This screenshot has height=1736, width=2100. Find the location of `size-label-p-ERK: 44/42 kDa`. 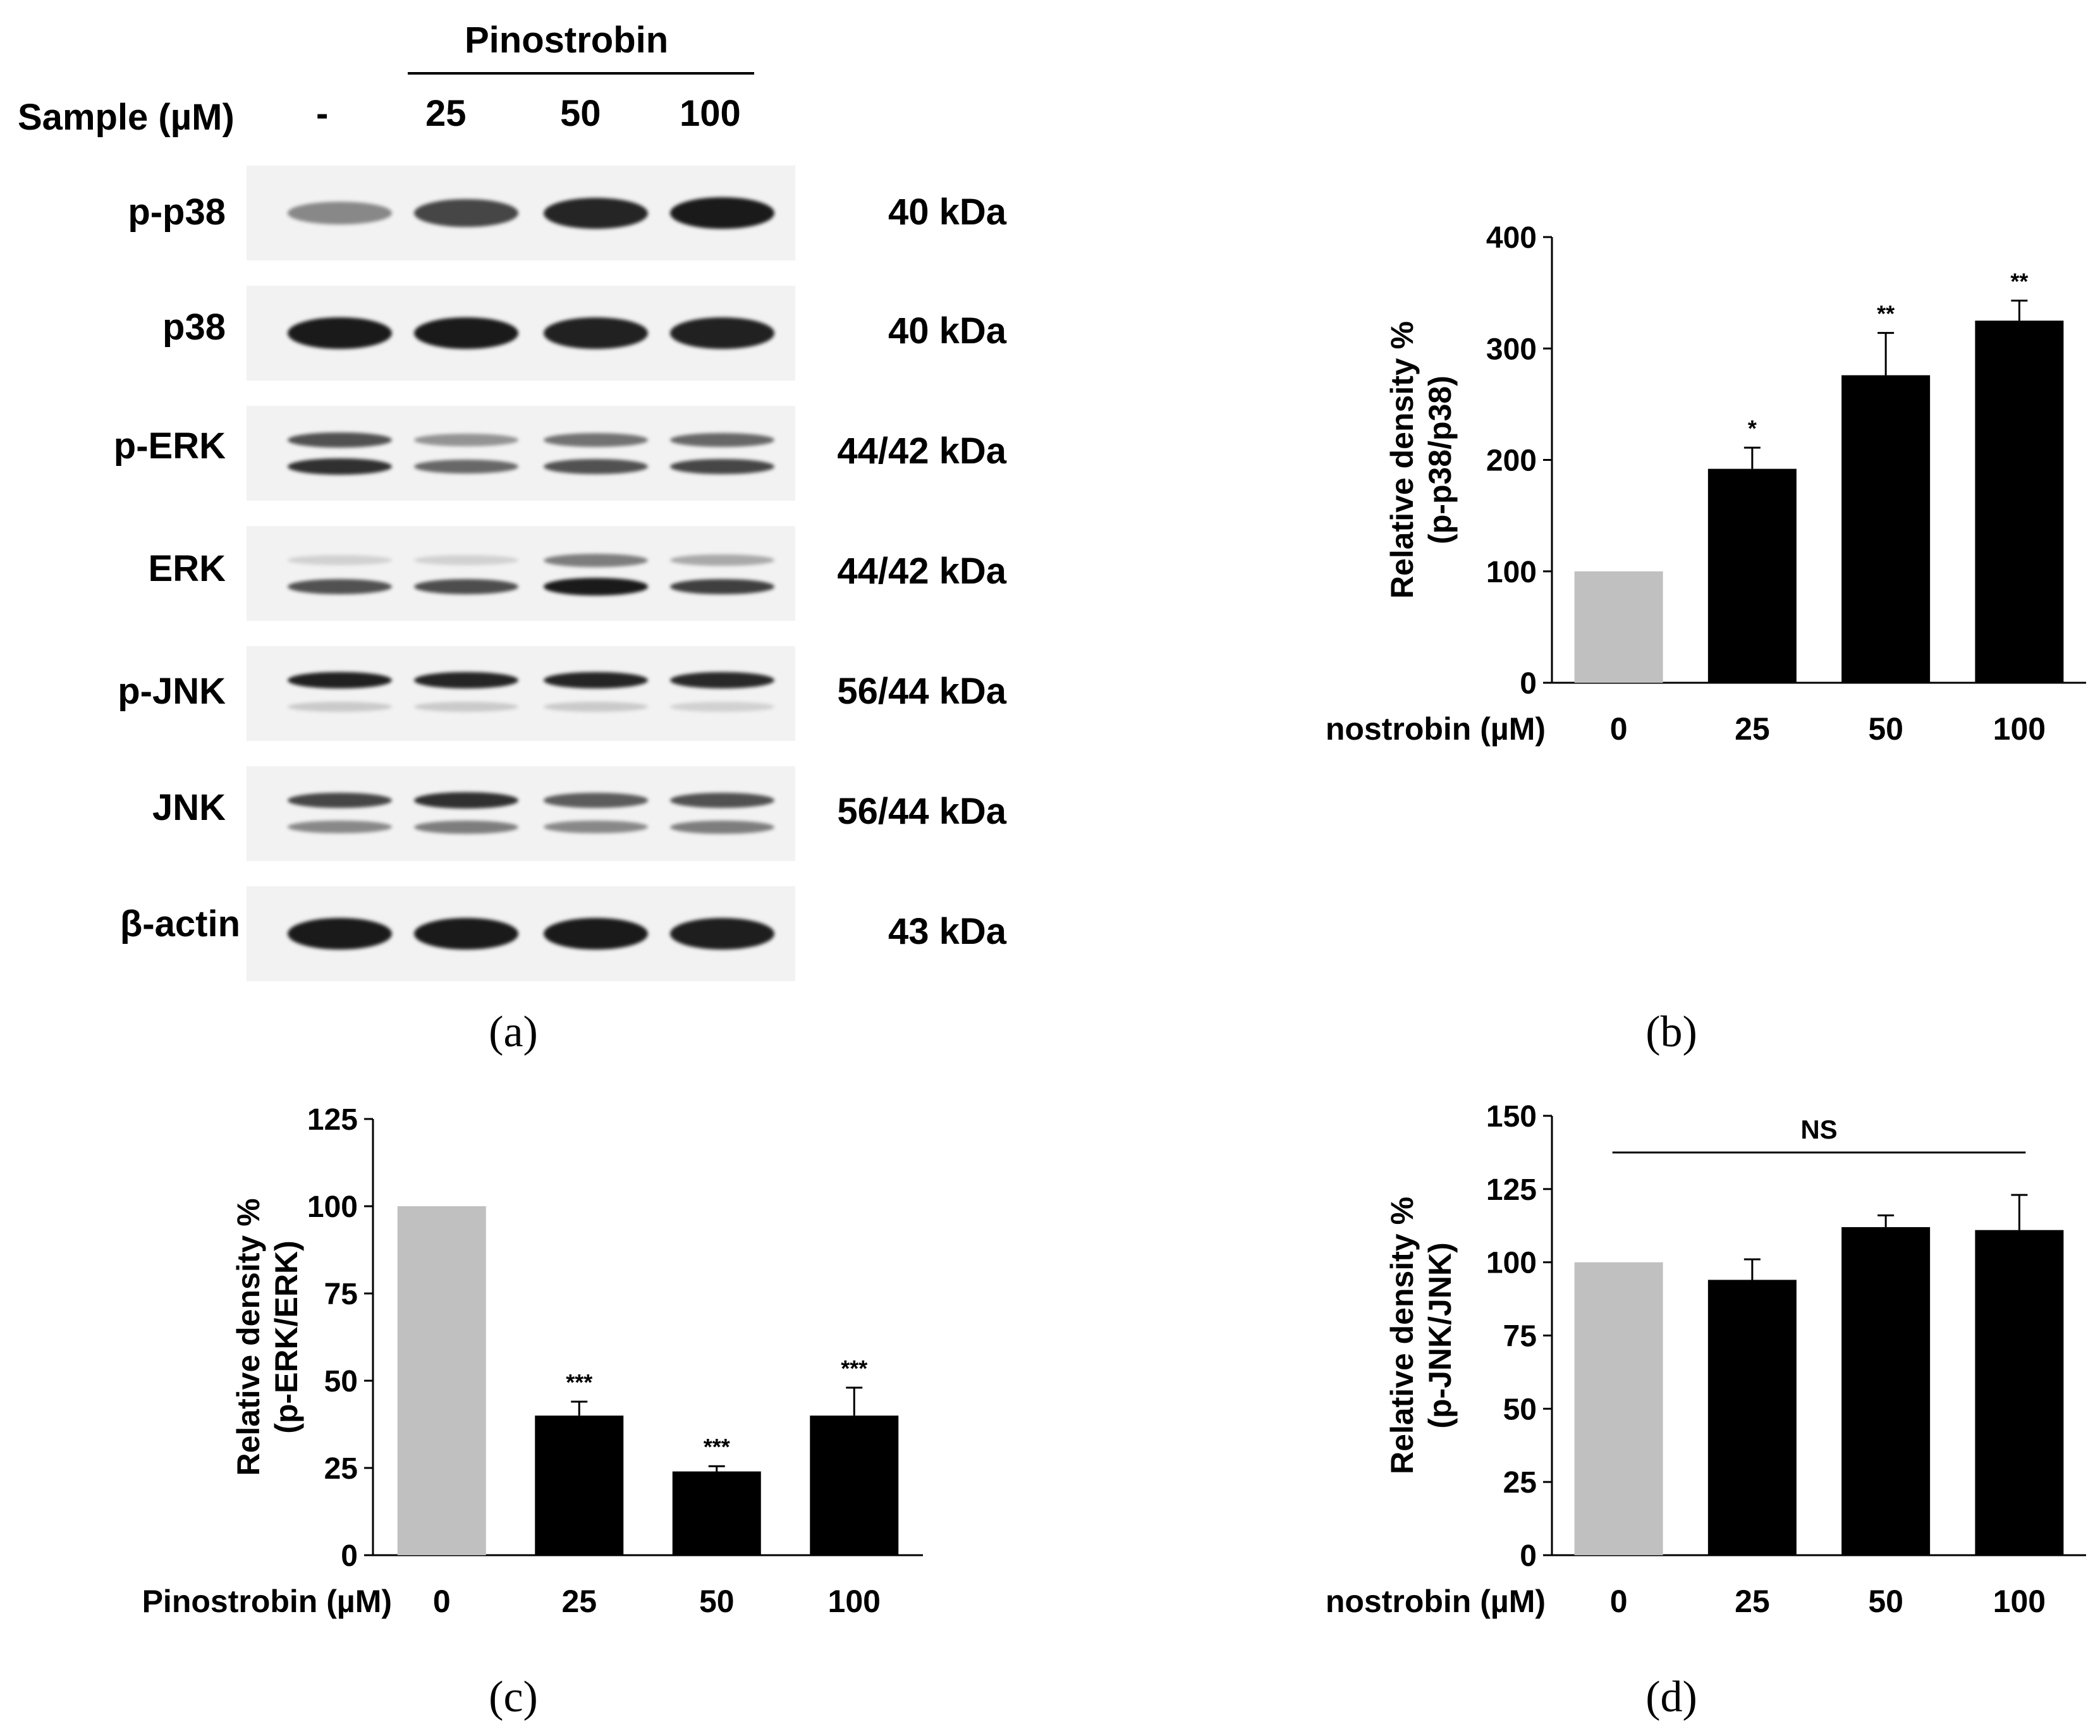

size-label-p-ERK: 44/42 kDa is located at coordinates (922, 451).